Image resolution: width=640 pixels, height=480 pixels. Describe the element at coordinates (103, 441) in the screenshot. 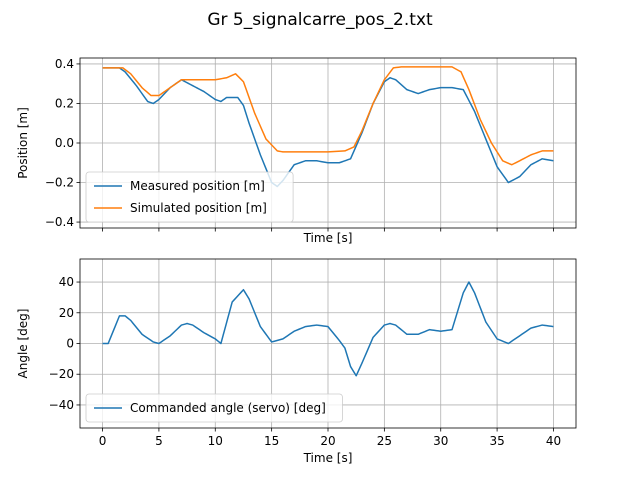

I see `x-tick-label: 0` at that location.